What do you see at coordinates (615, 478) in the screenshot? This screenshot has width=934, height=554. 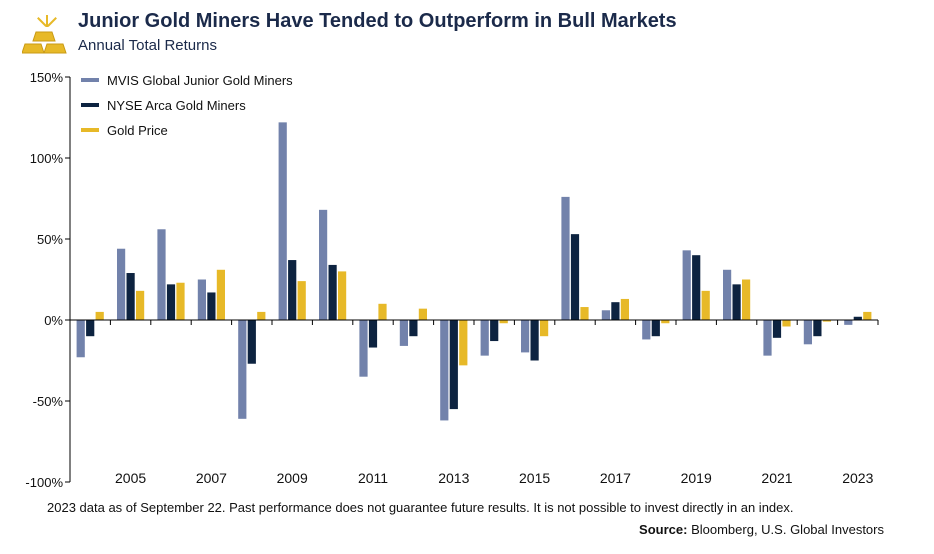 I see `x-tick-label-2017: 2017` at bounding box center [615, 478].